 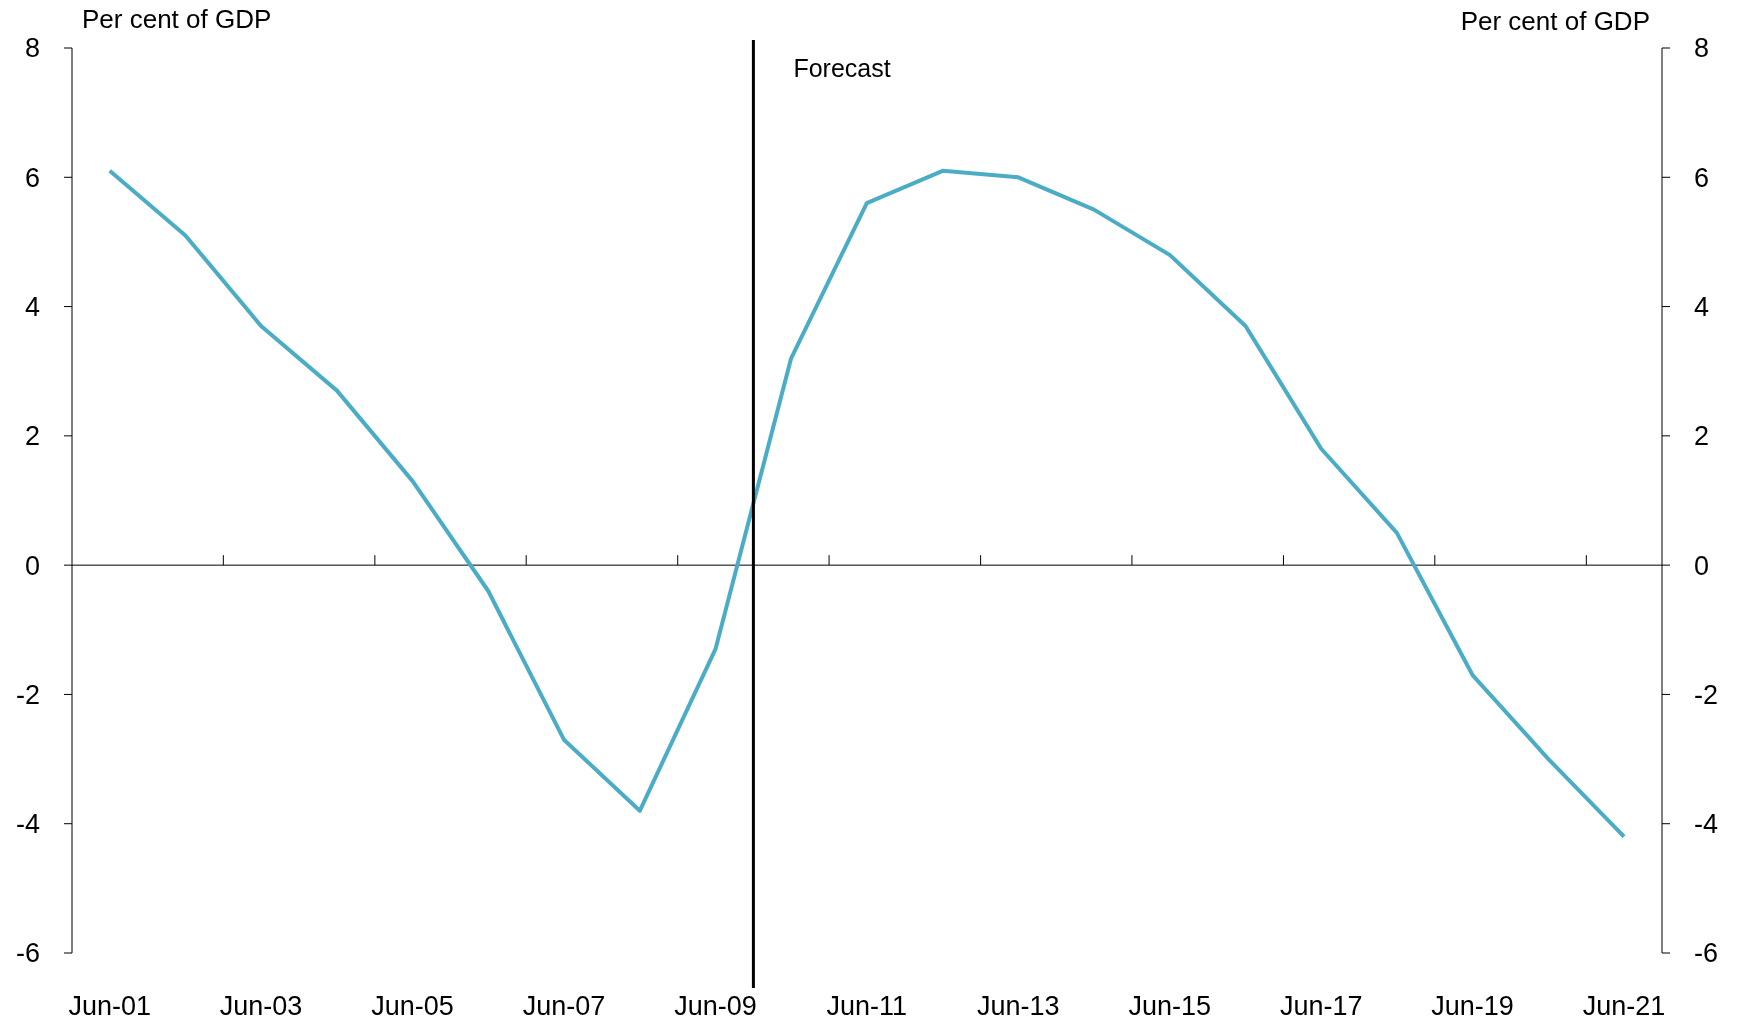 What do you see at coordinates (27, 953) in the screenshot?
I see `y-tick-label: -6` at bounding box center [27, 953].